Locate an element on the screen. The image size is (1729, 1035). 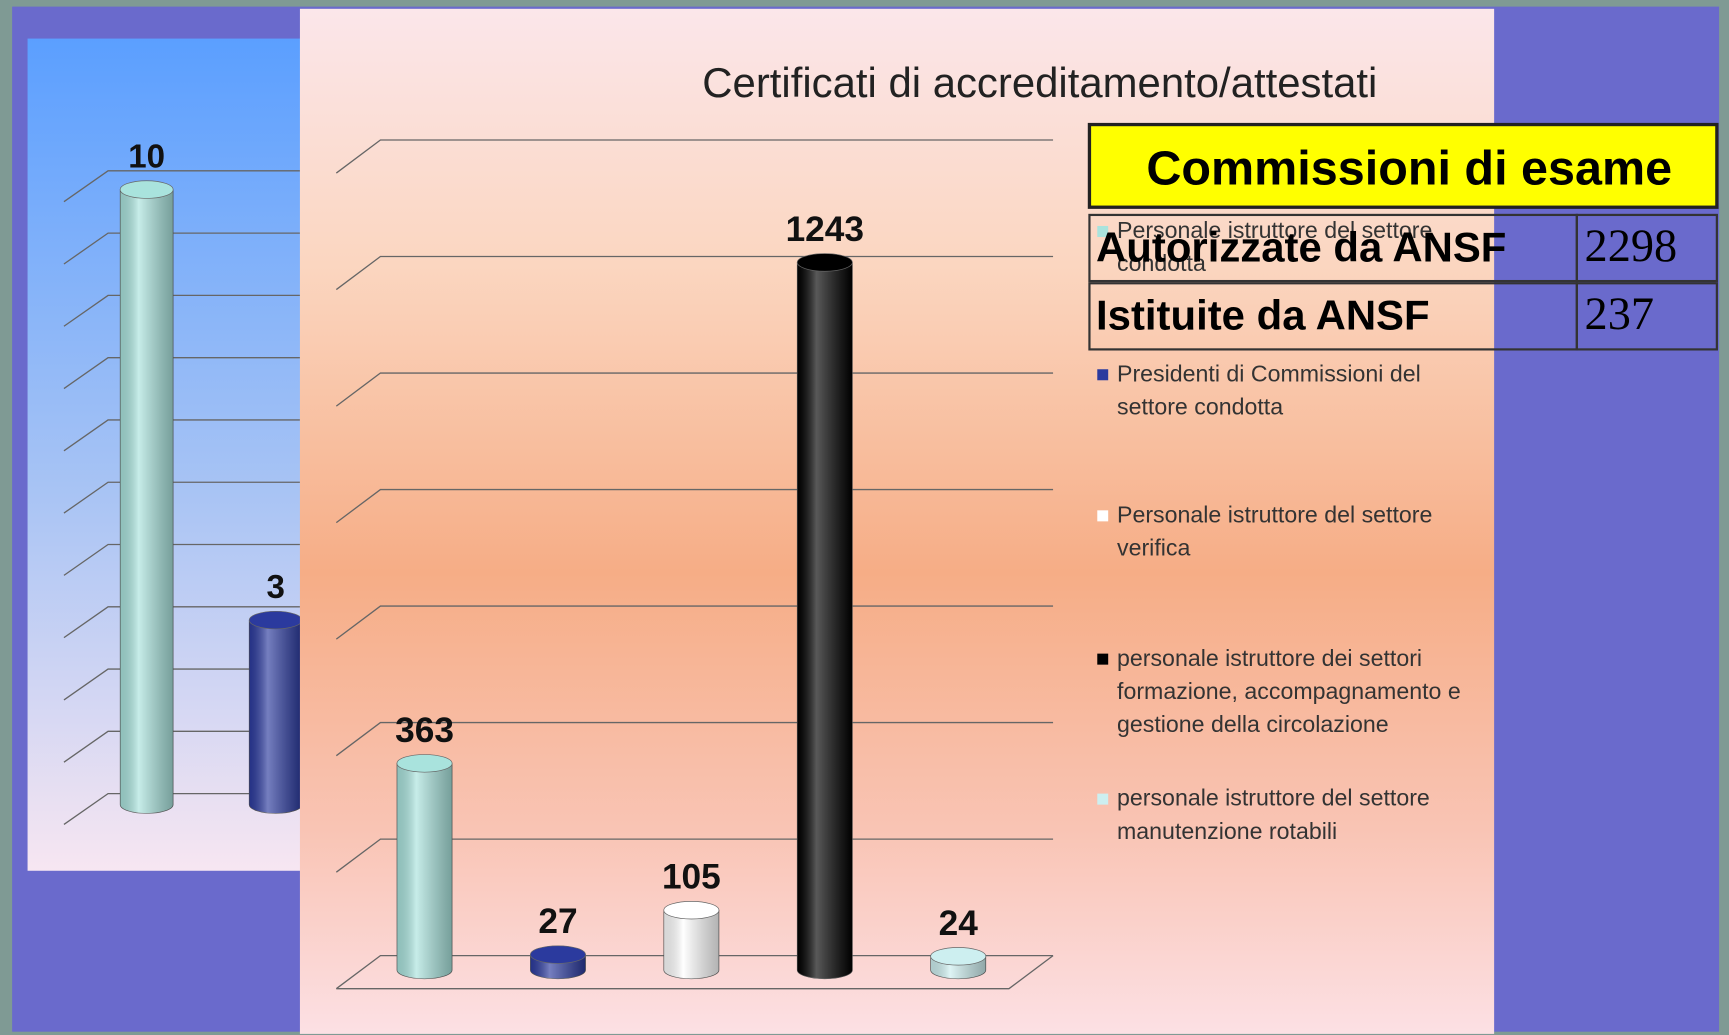
data-label: 10 is located at coordinates (146, 156).